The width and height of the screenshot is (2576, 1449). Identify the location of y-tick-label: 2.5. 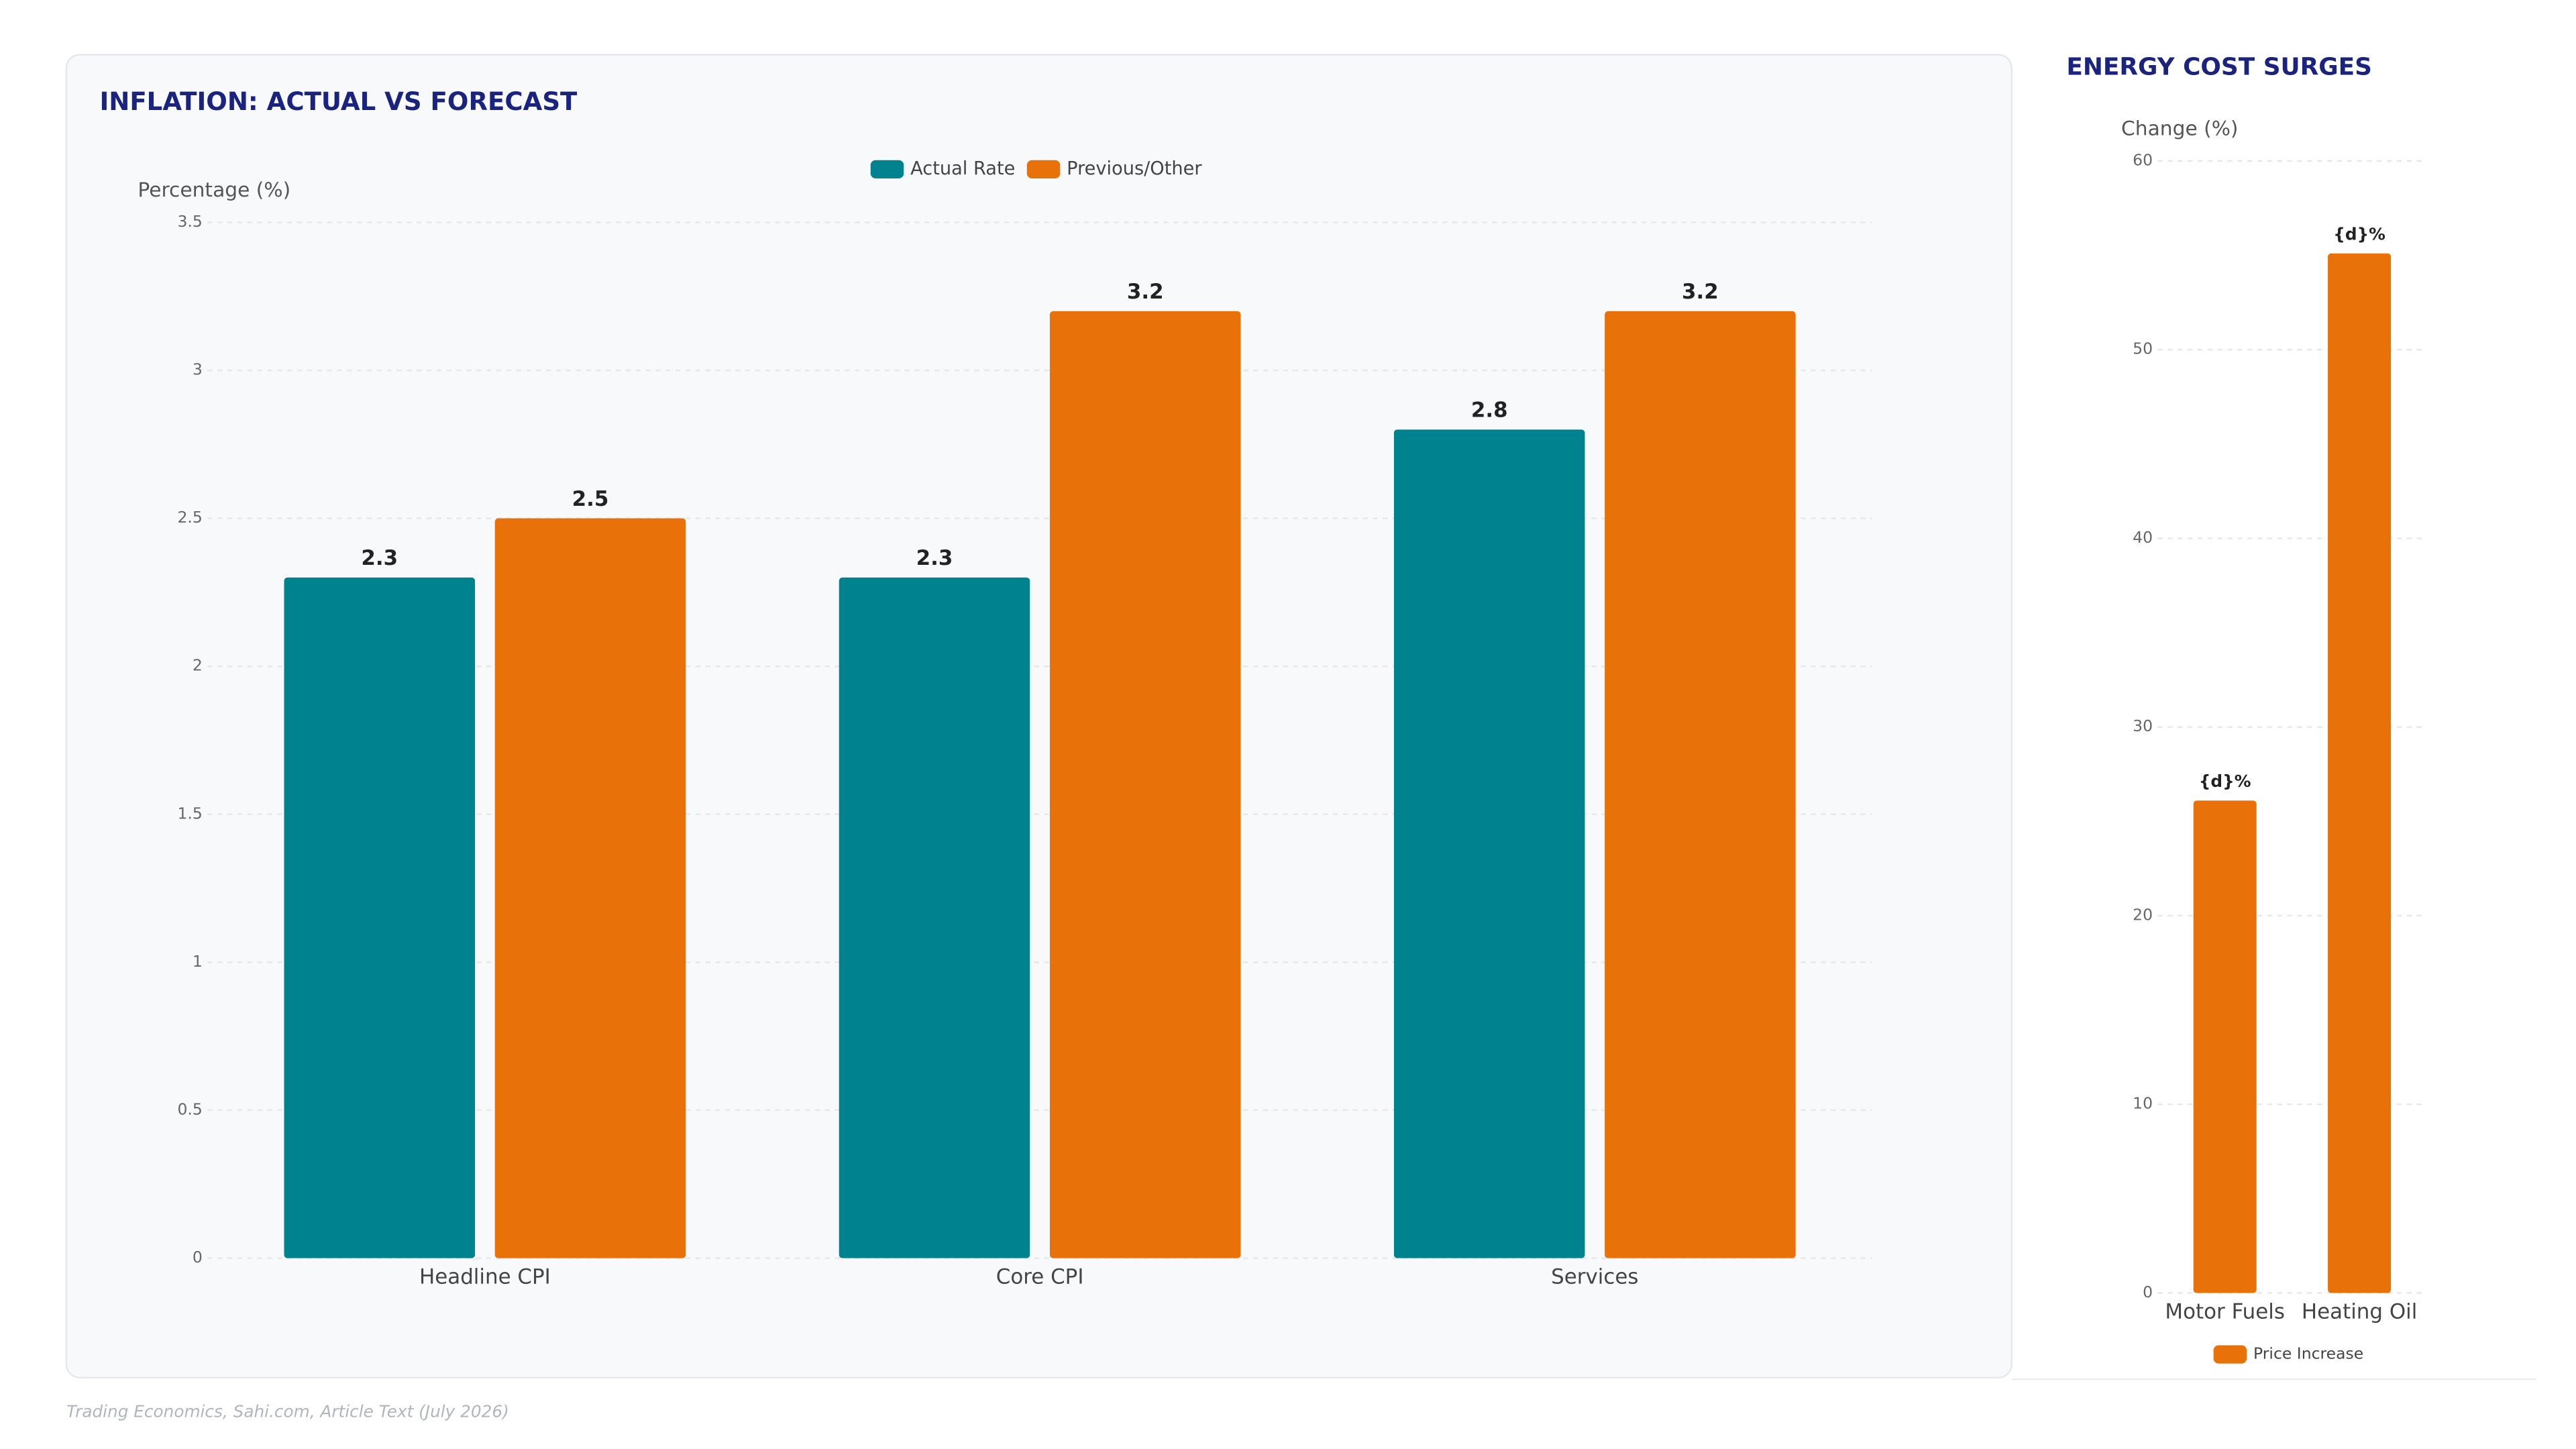
(189, 517).